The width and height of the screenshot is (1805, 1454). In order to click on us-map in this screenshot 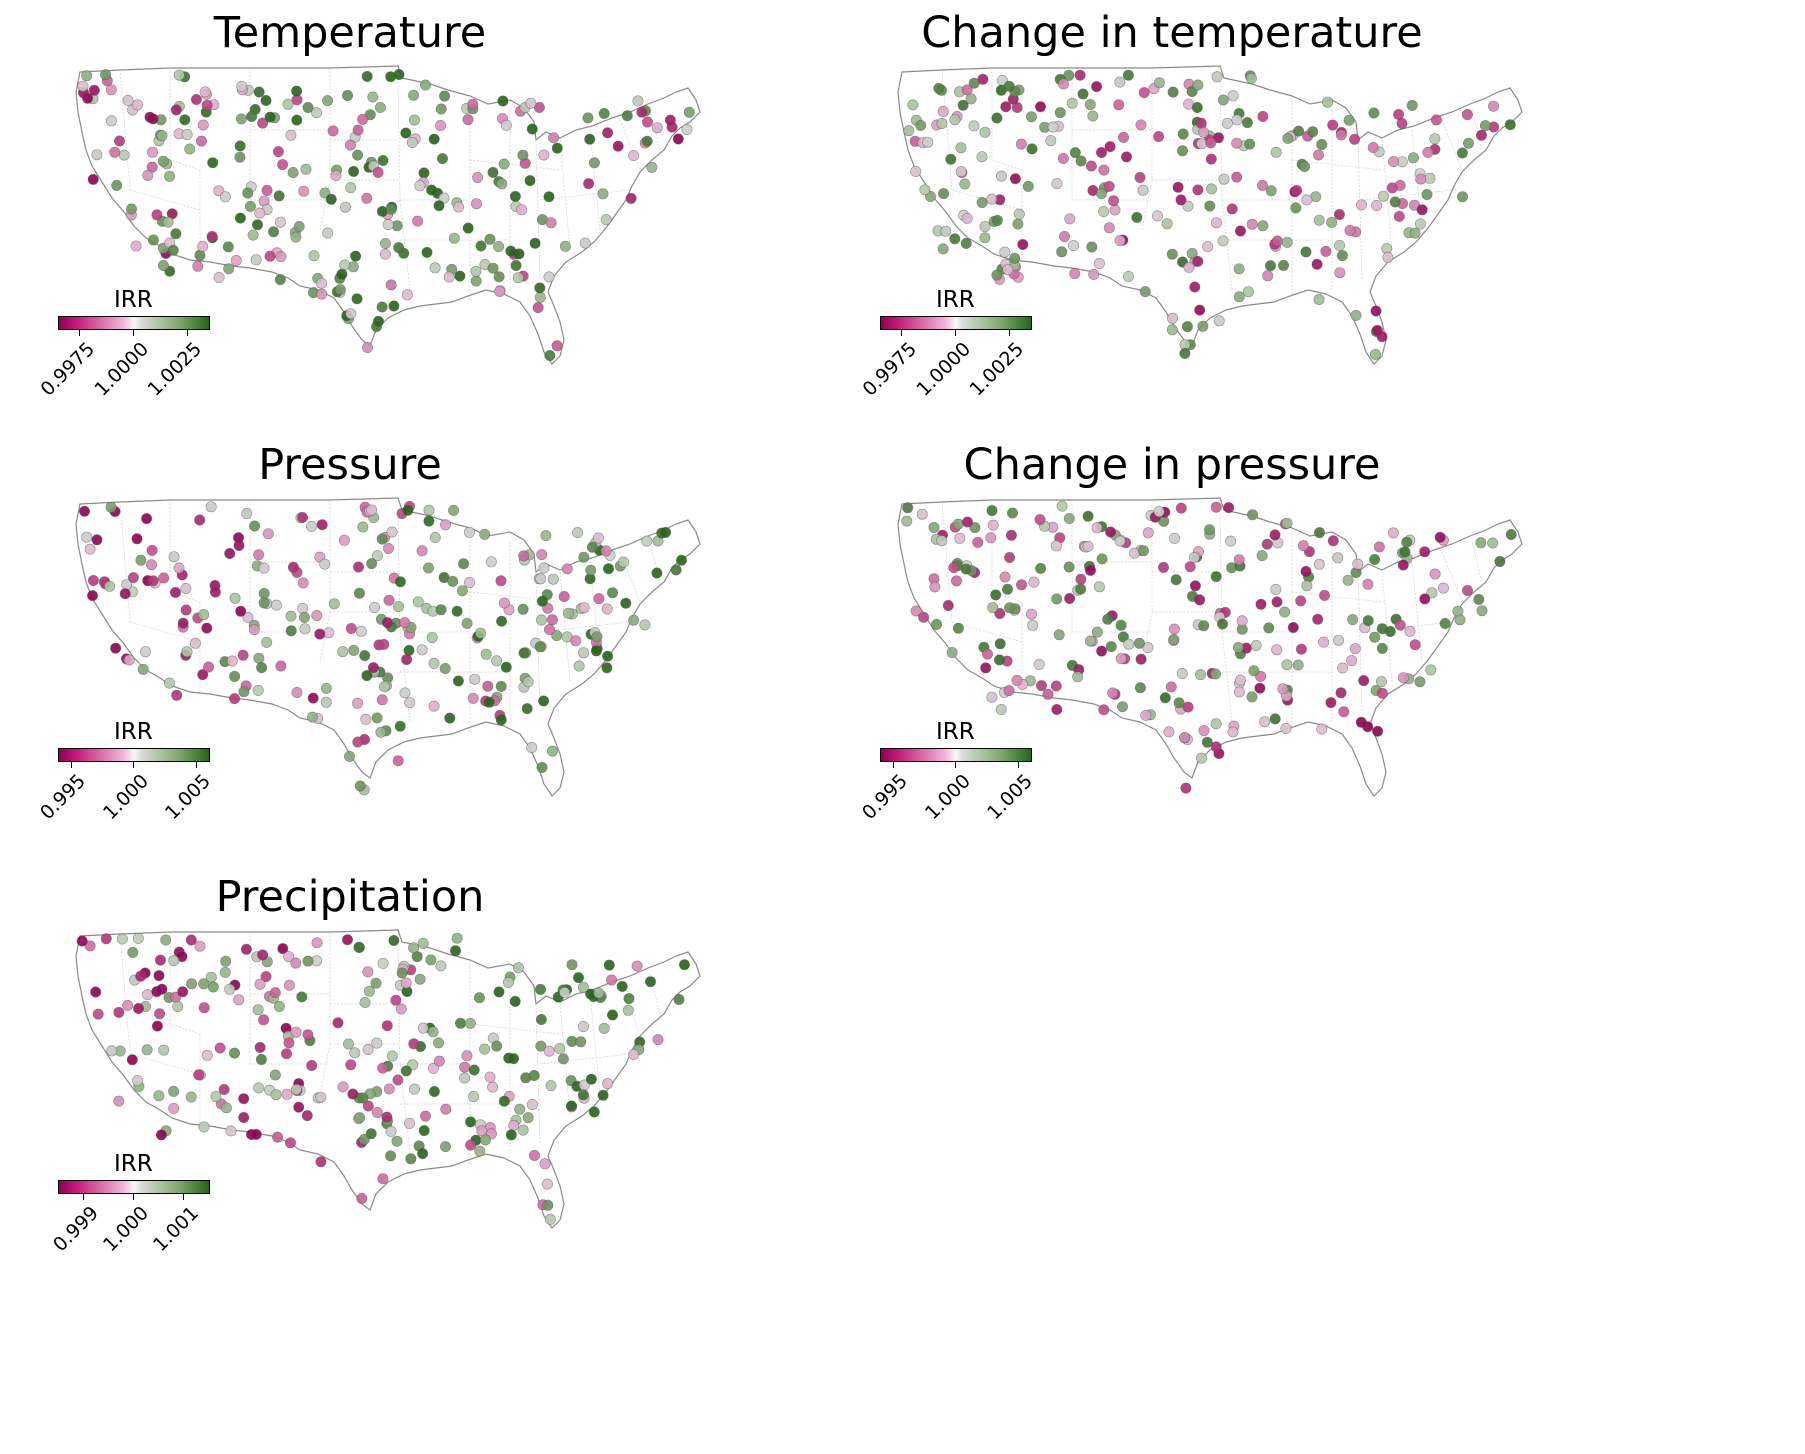, I will do `click(388, 647)`.